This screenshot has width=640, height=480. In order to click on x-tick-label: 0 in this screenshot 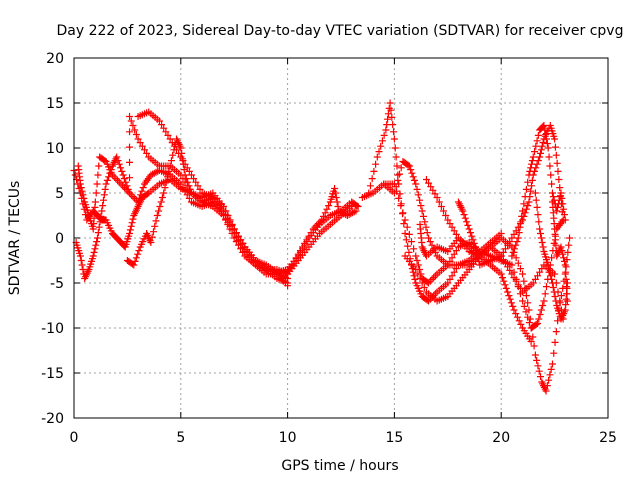, I will do `click(74, 438)`.